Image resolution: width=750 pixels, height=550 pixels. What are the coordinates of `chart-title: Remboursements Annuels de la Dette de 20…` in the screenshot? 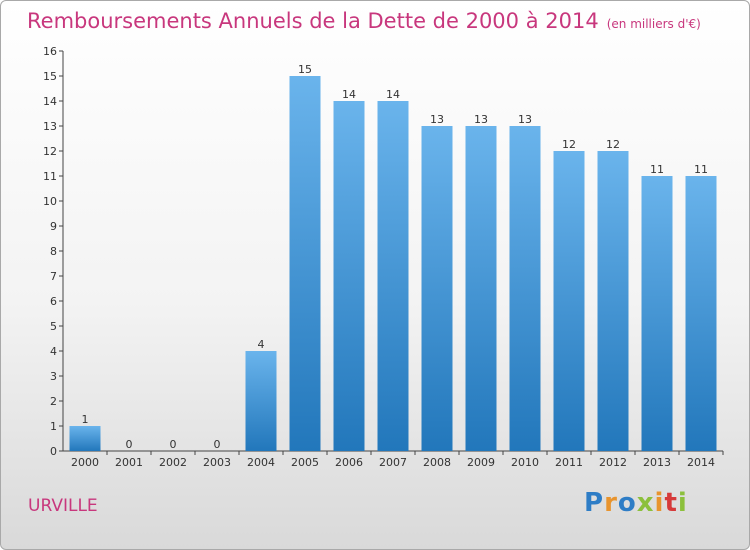 It's located at (364, 21).